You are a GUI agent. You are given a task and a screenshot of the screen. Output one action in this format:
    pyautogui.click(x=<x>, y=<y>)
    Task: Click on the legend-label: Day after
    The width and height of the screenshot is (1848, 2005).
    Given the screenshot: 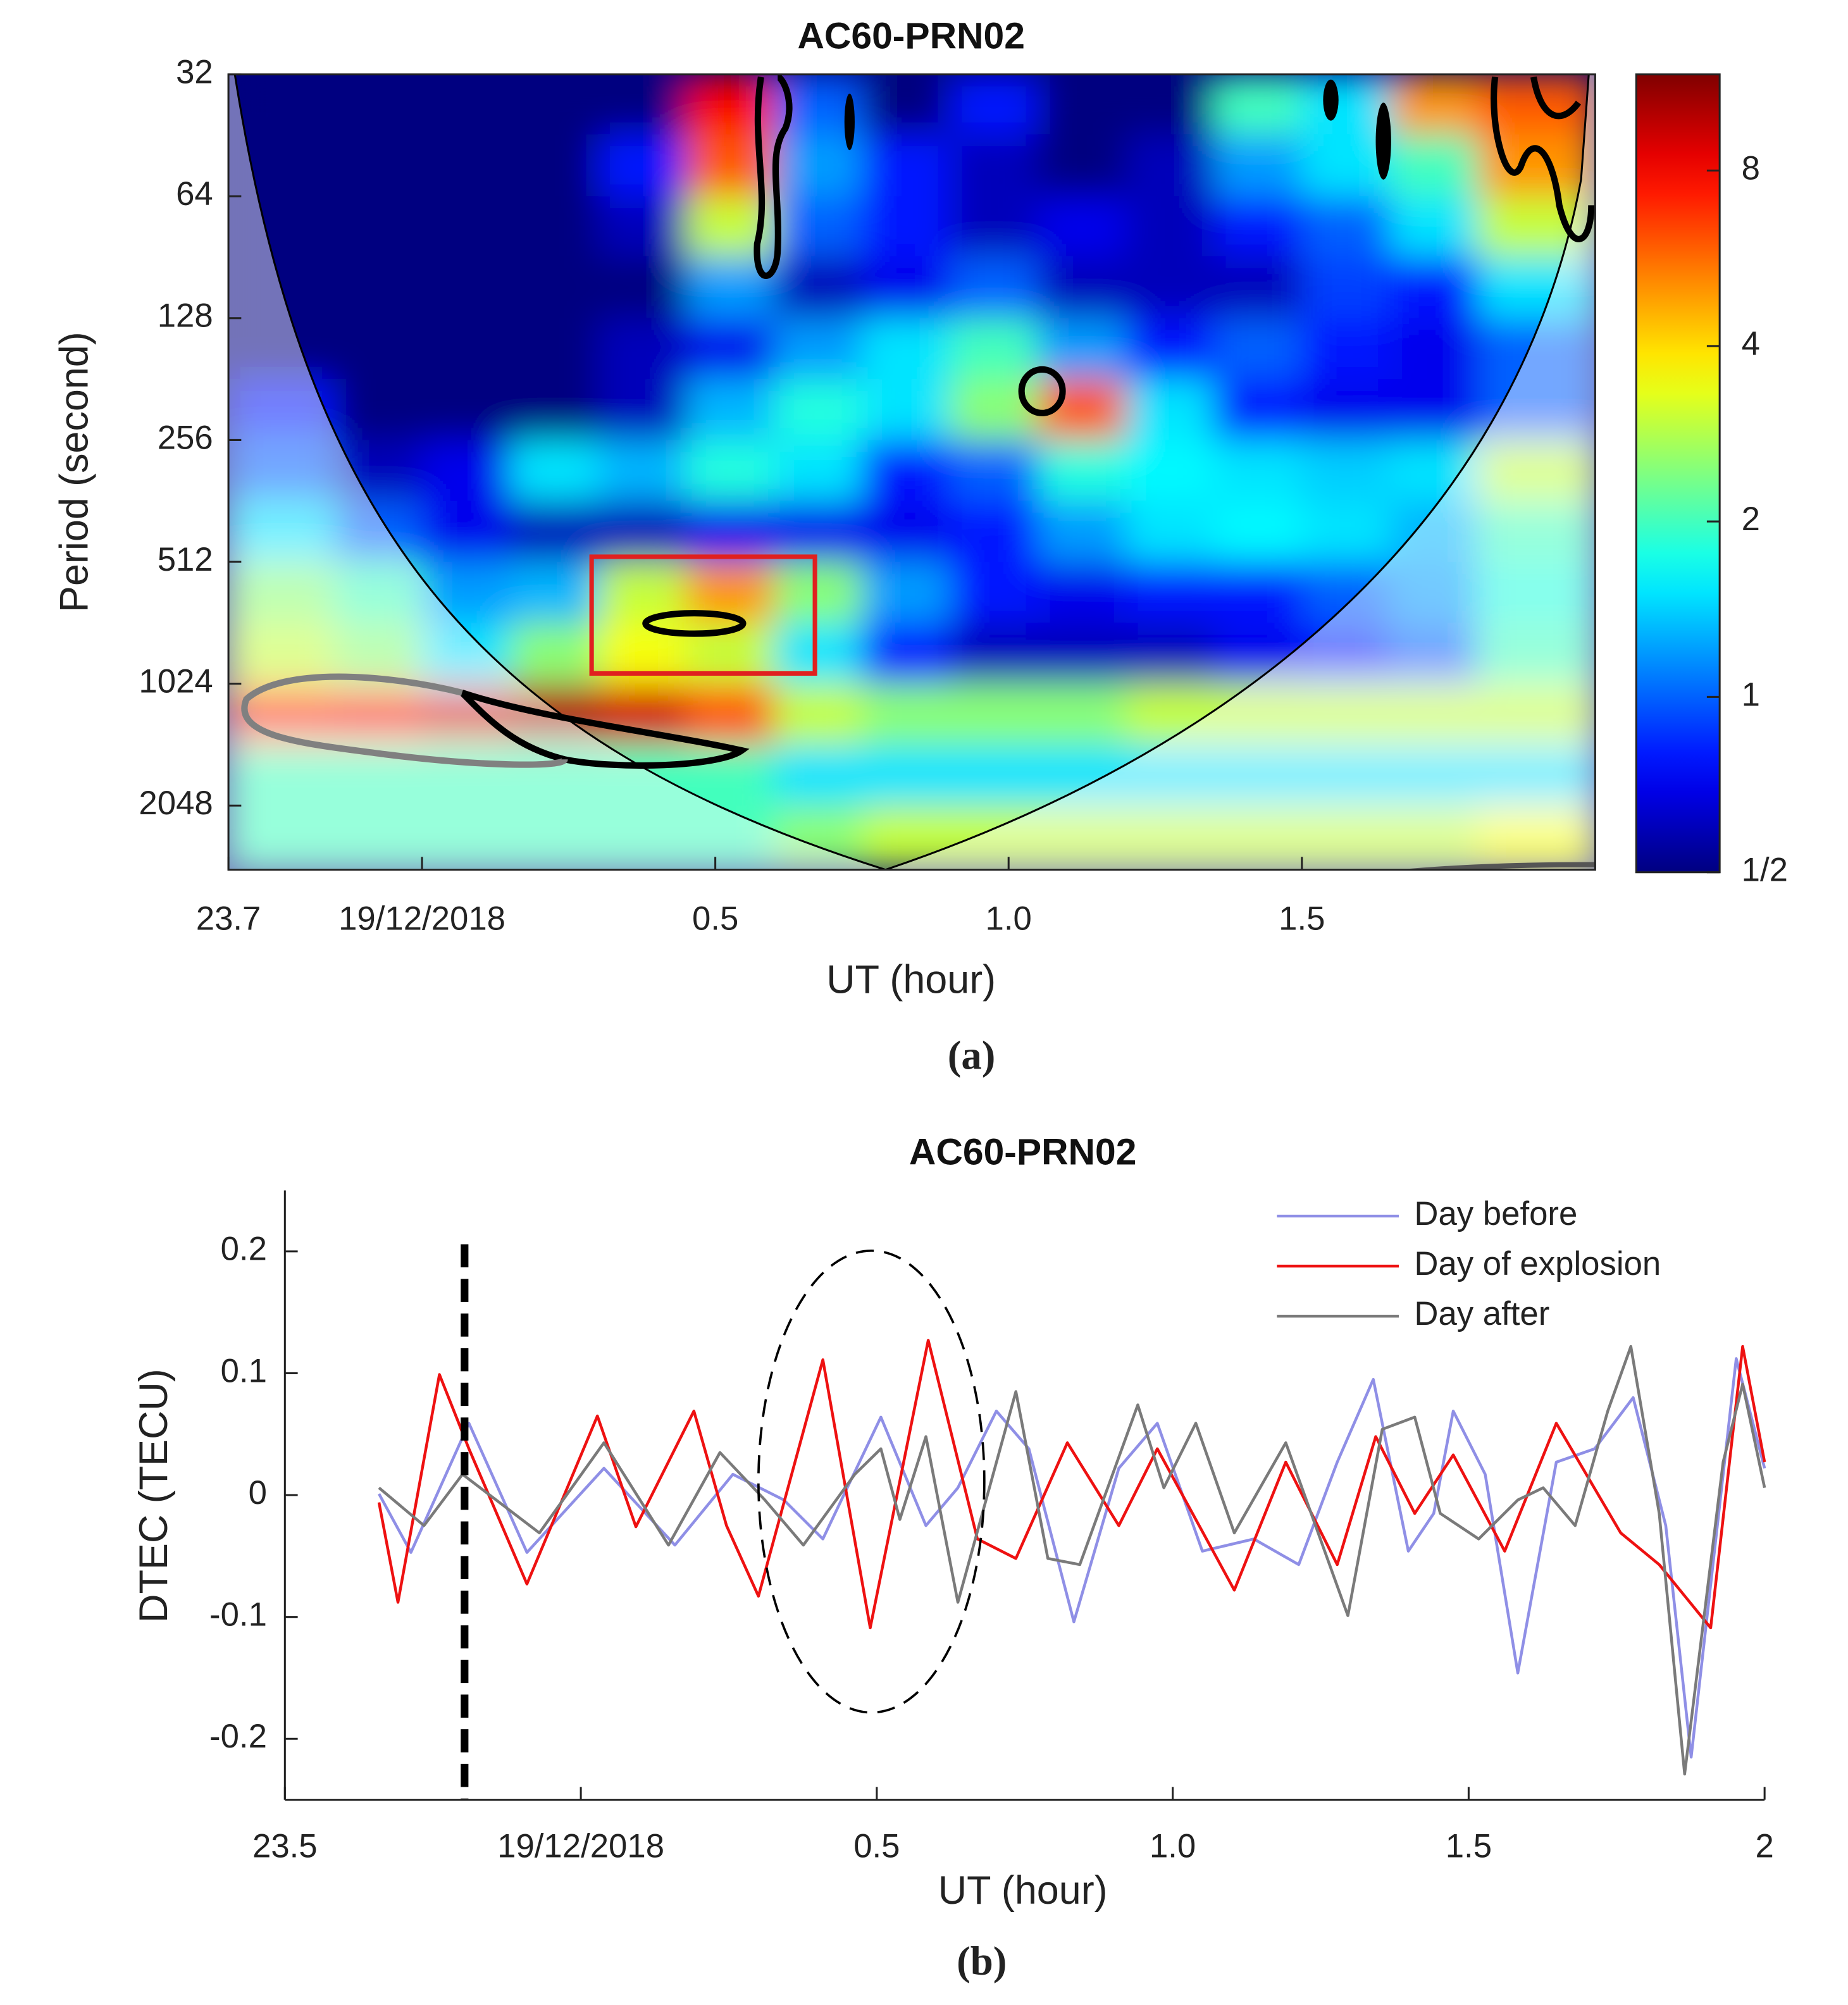 What is the action you would take?
    pyautogui.click(x=1481, y=1313)
    